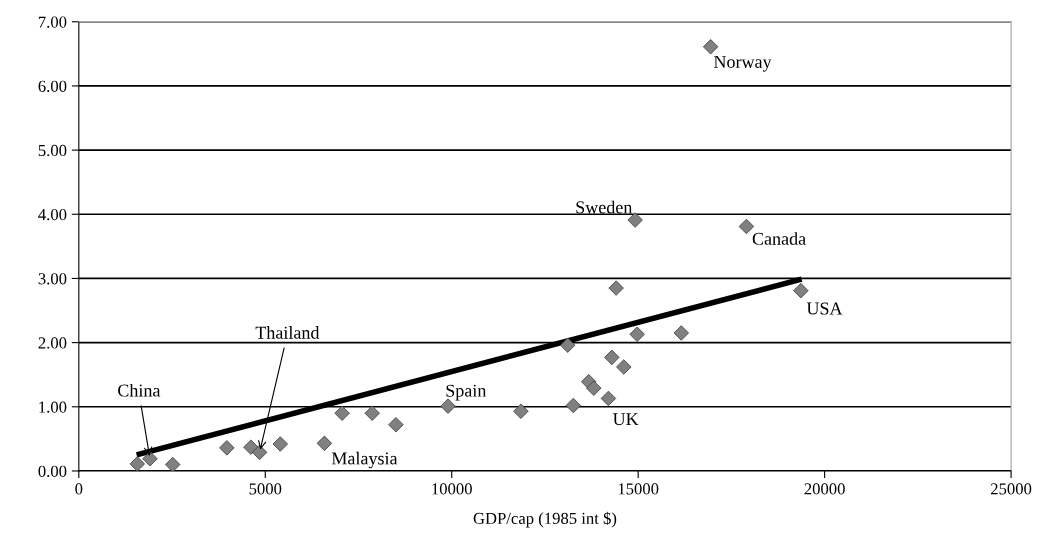  Describe the element at coordinates (52, 214) in the screenshot. I see `y-tick-label: 4.00` at that location.